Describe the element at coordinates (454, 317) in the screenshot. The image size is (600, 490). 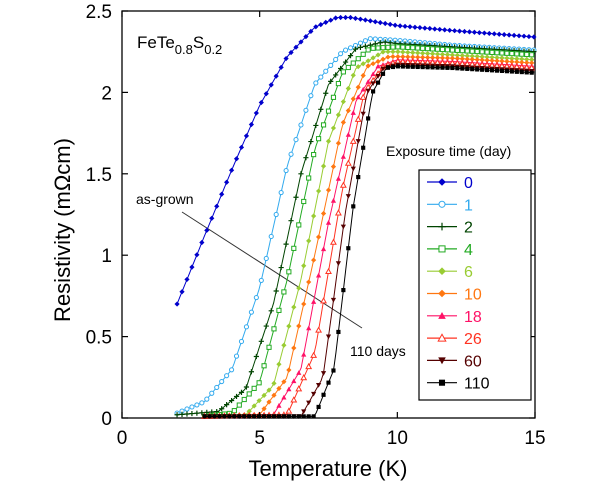
I see `legend-item-18: 18` at that location.